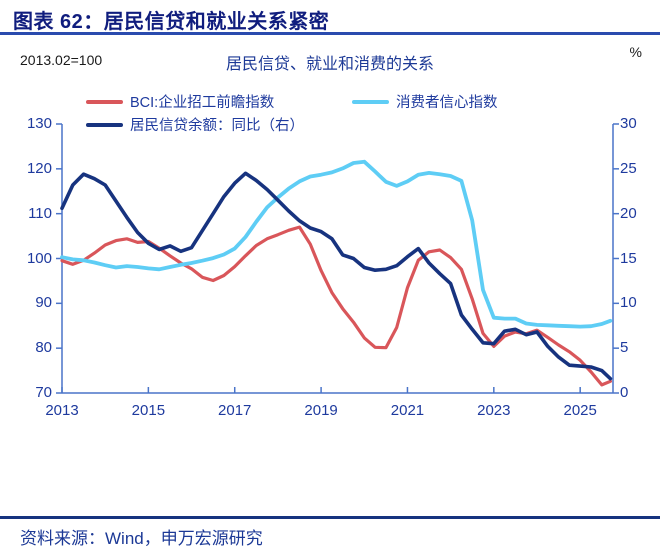  Describe the element at coordinates (104, 124) in the screenshot. I see `legend-swatch-household-credit` at that location.